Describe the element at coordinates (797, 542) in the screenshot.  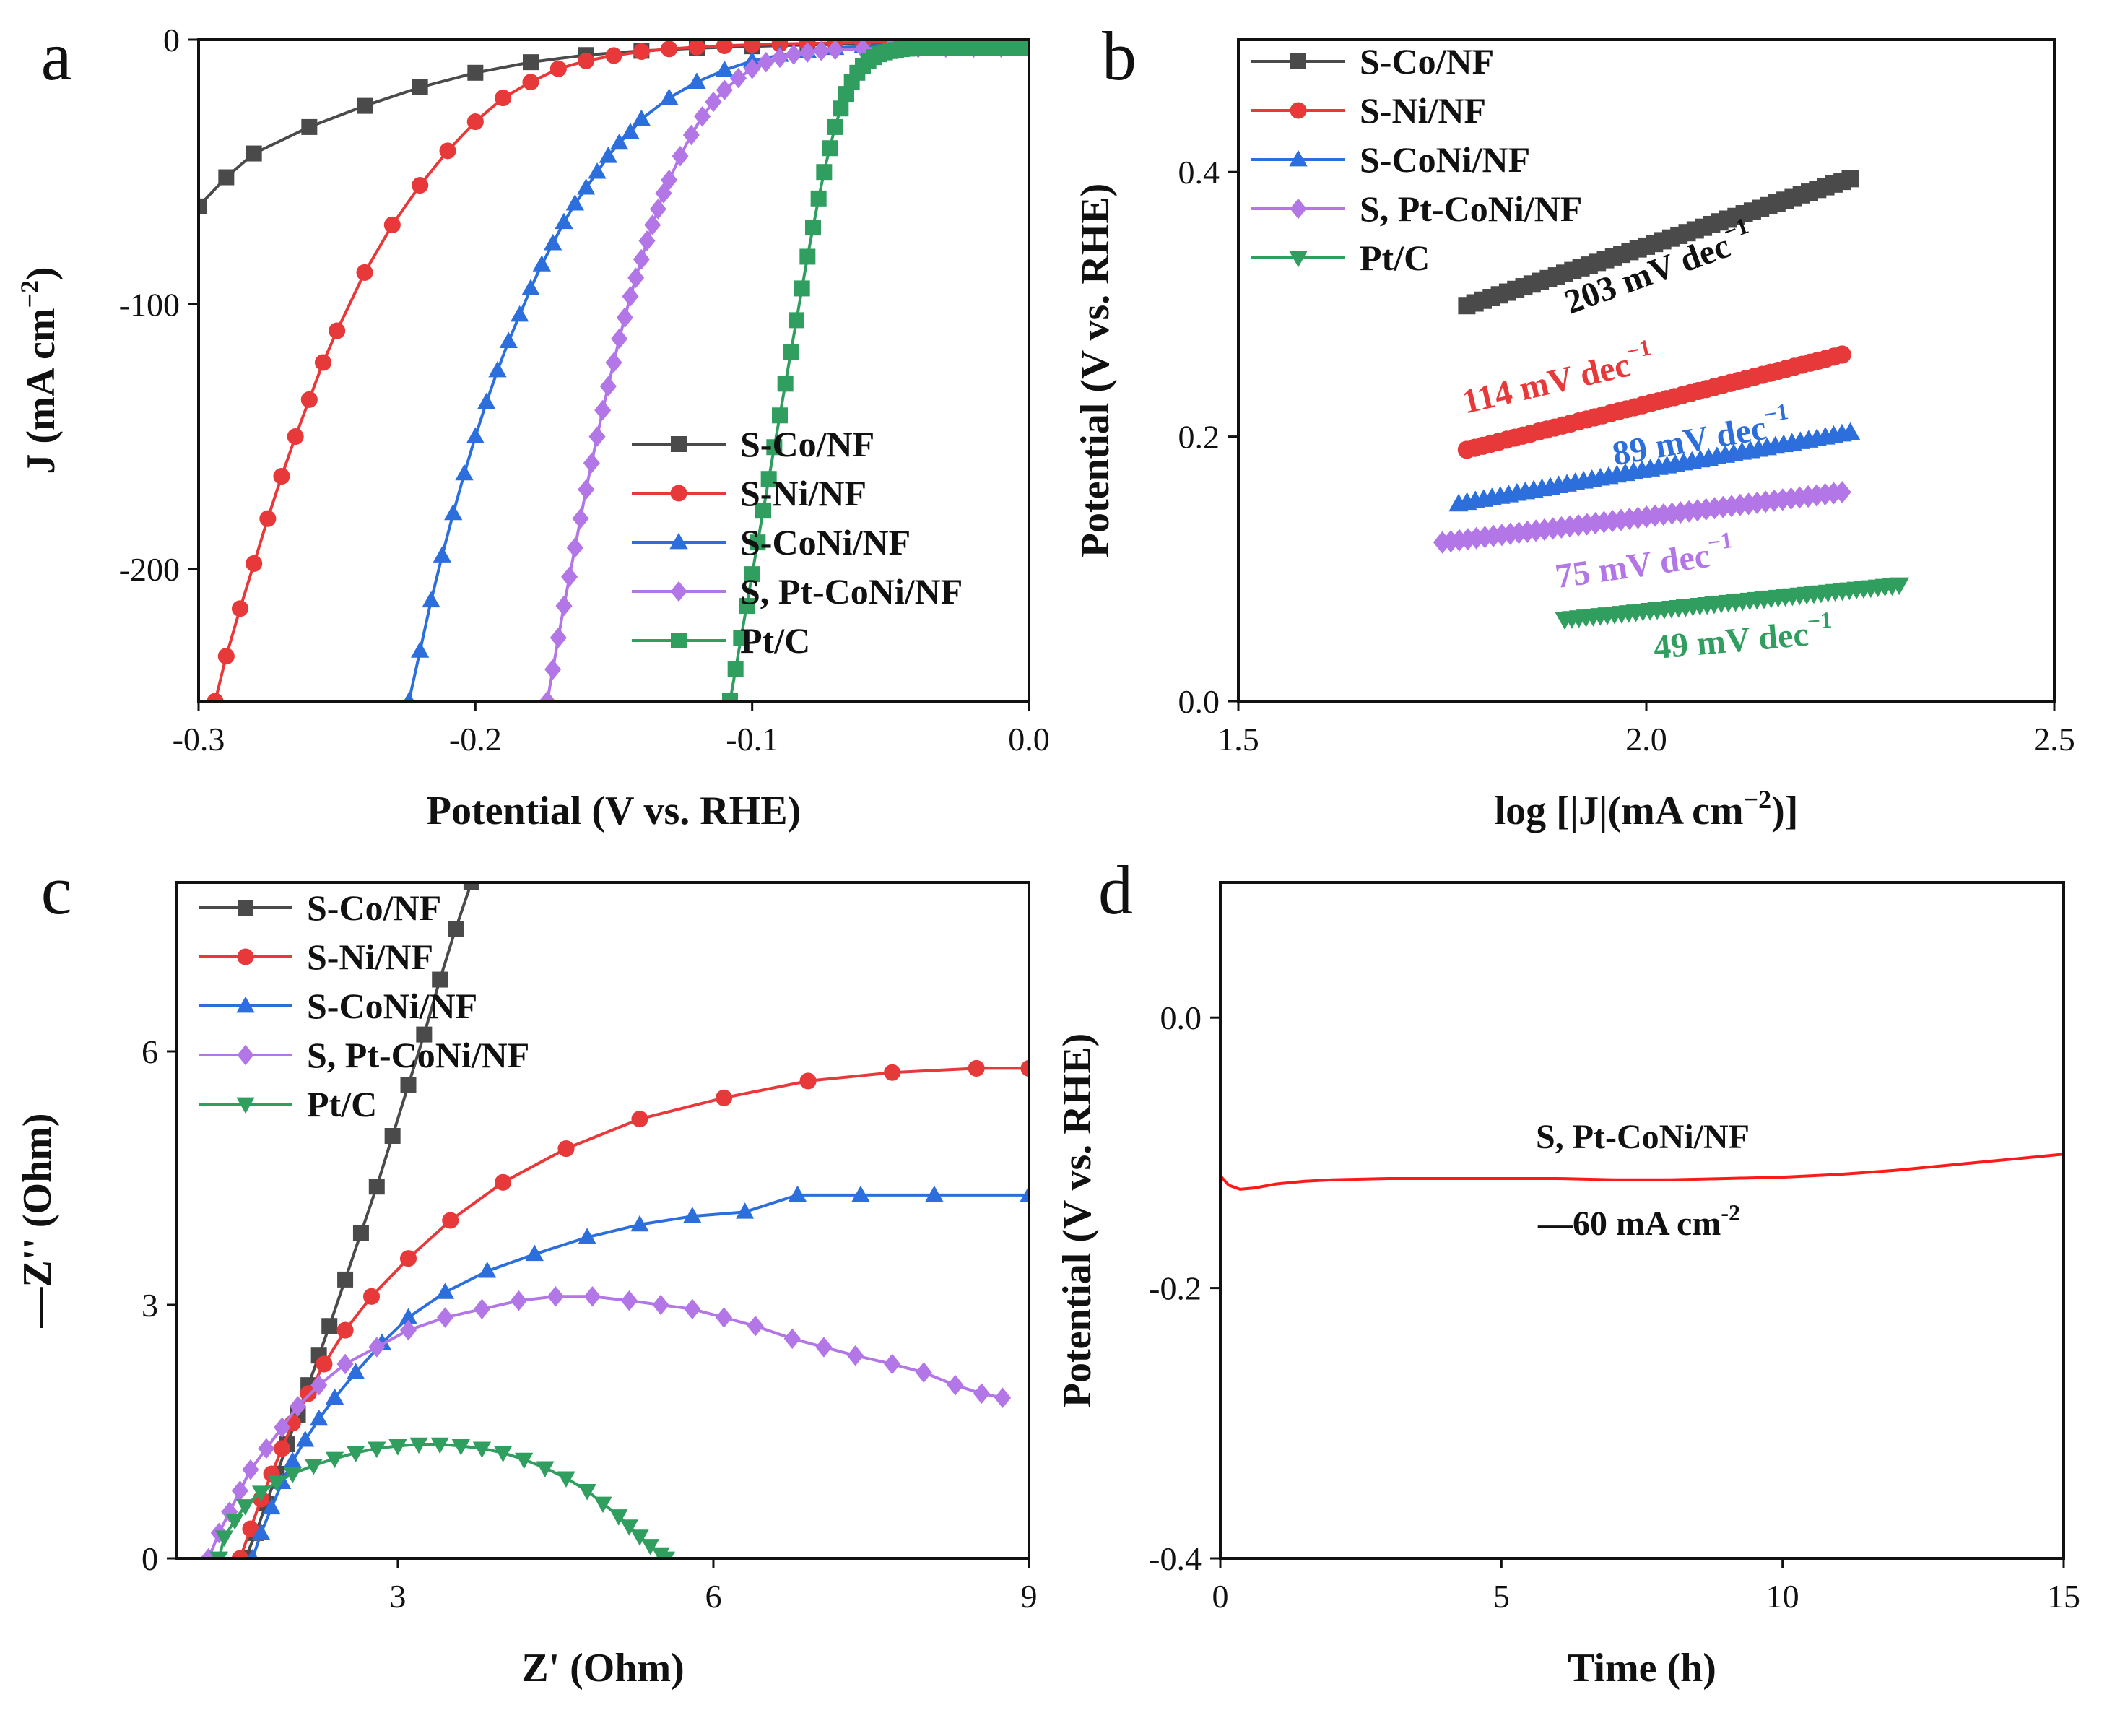
I see `legend: S-Co/NF S-Ni/NF S-CoNi/NF S, Pt-CoNi/NF Pt/C` at that location.